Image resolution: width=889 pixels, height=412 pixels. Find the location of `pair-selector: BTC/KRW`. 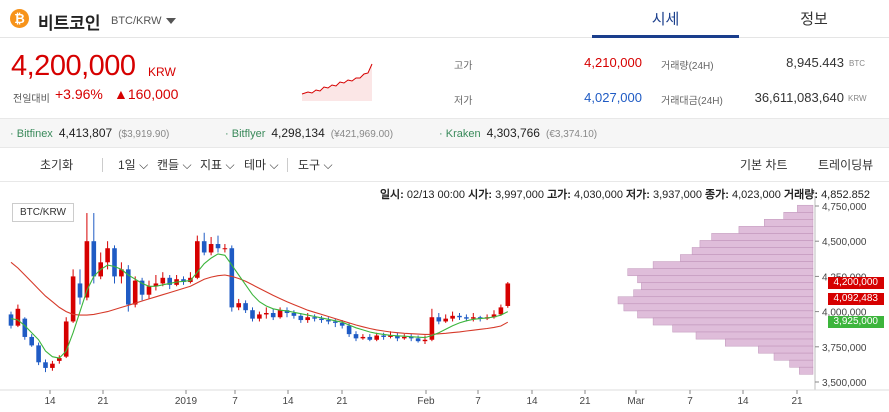

pair-selector: BTC/KRW is located at coordinates (136, 21).